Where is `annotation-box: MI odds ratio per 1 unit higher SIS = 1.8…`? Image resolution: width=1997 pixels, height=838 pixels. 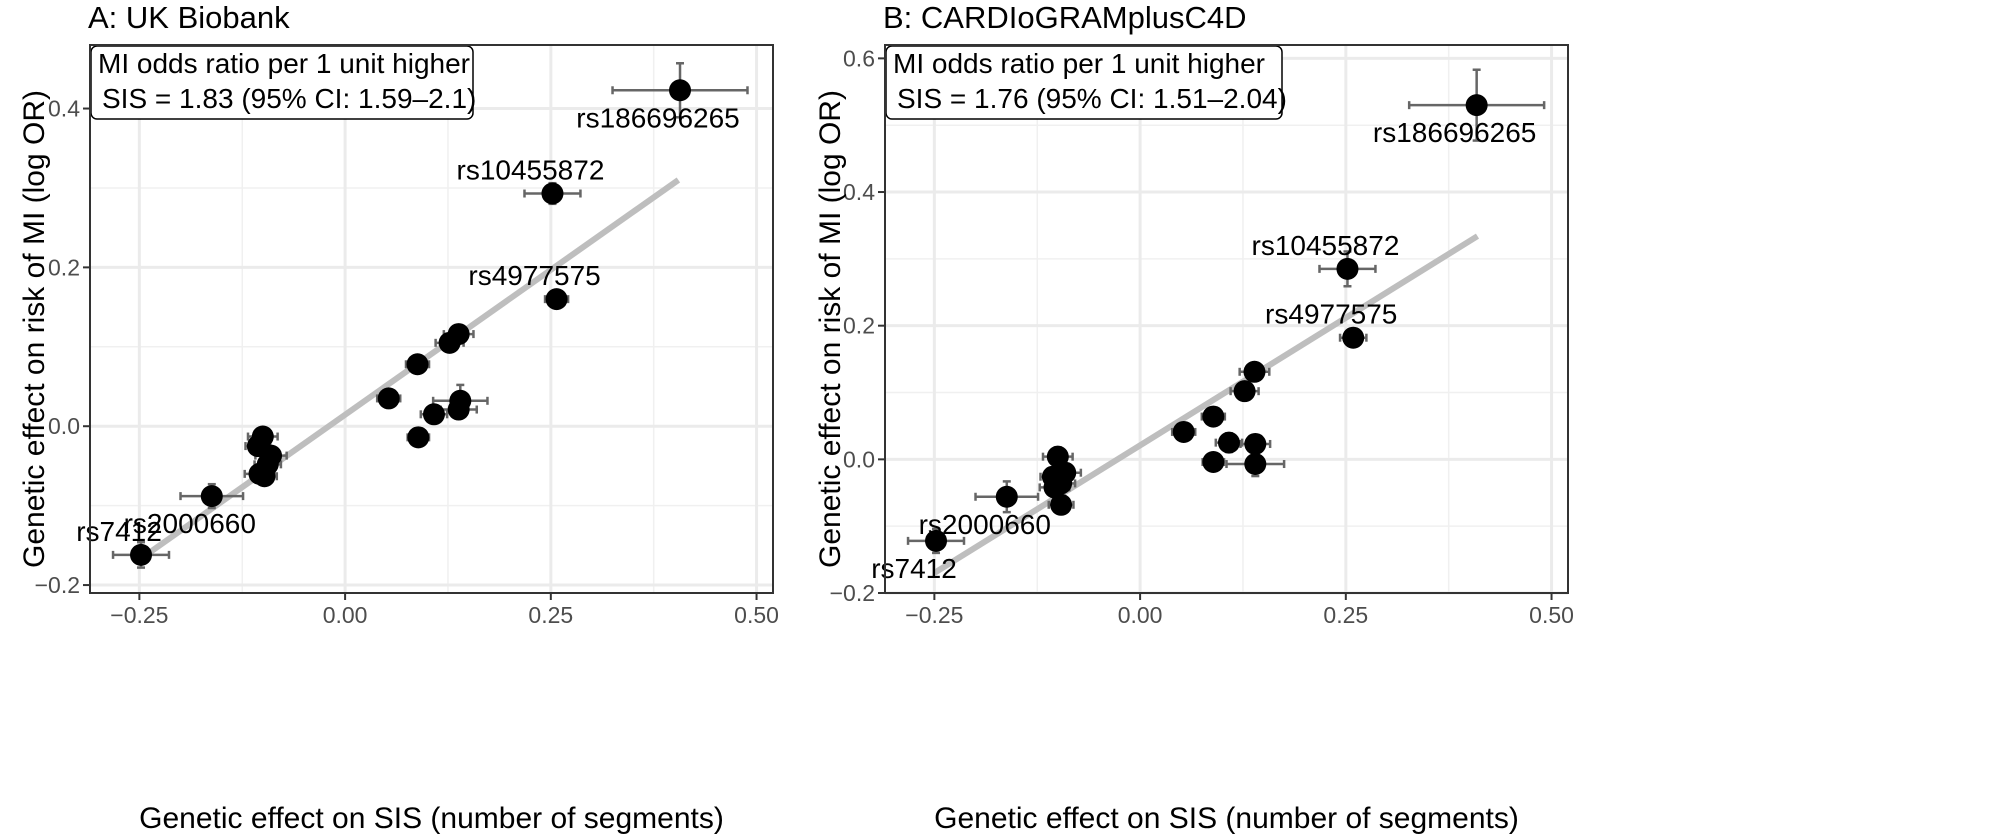 annotation-box: MI odds ratio per 1 unit higher SIS = 1.8… is located at coordinates (283, 82).